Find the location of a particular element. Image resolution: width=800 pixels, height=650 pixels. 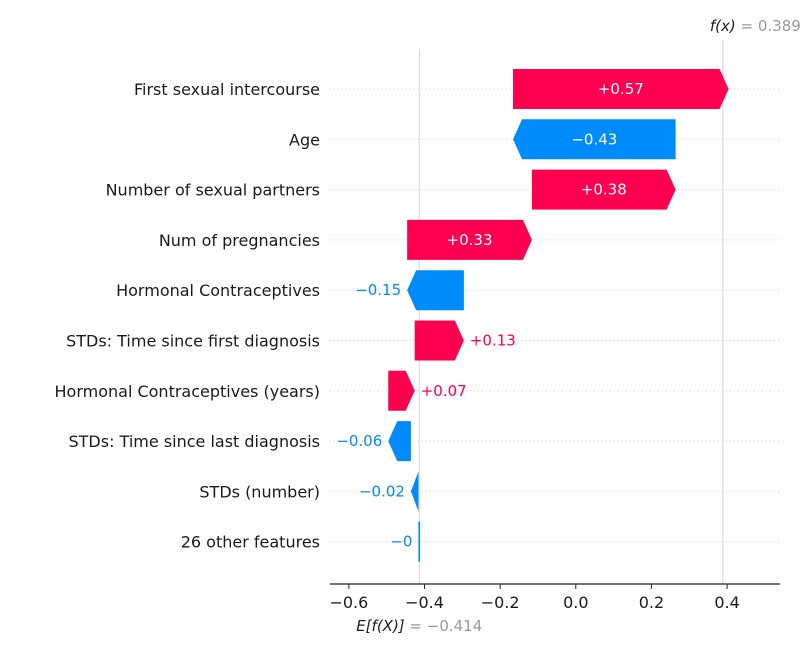

x-tick-label: 0.4 is located at coordinates (726, 602).